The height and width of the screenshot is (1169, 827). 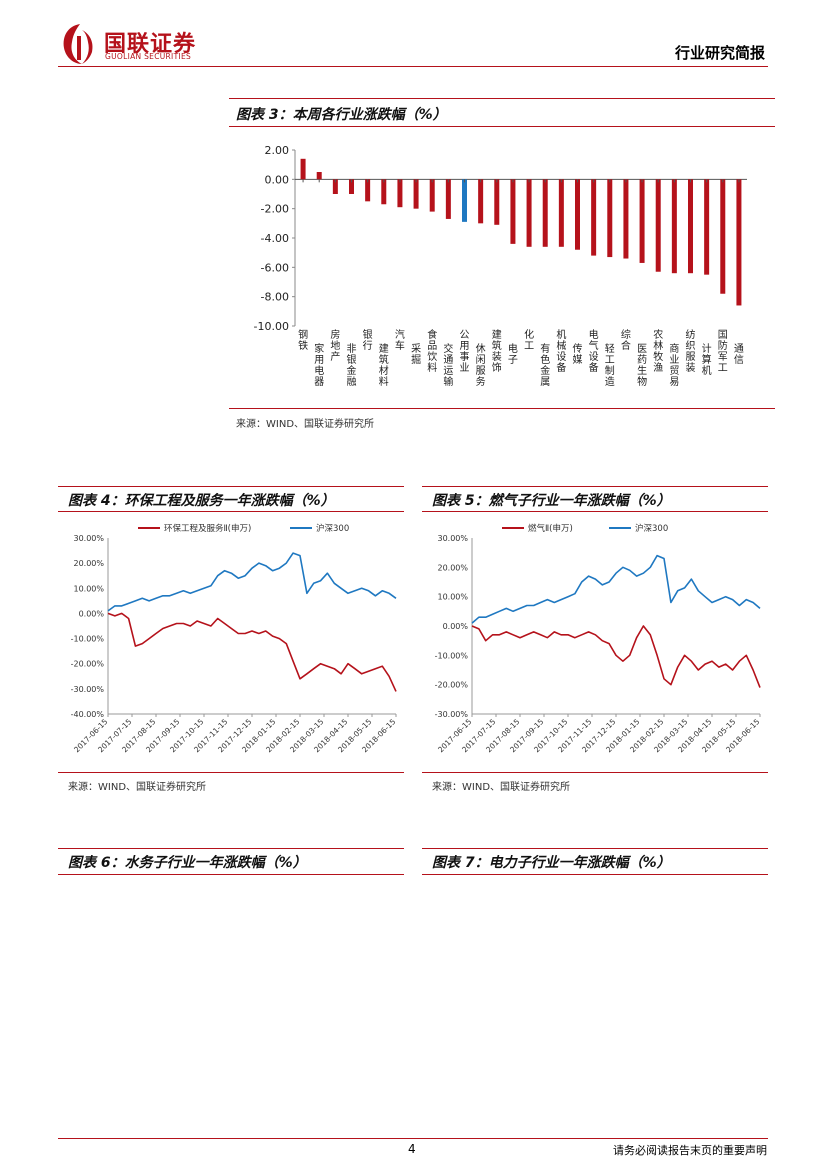 I want to click on x-tick-label: 机械设备, so click(x=561, y=351).